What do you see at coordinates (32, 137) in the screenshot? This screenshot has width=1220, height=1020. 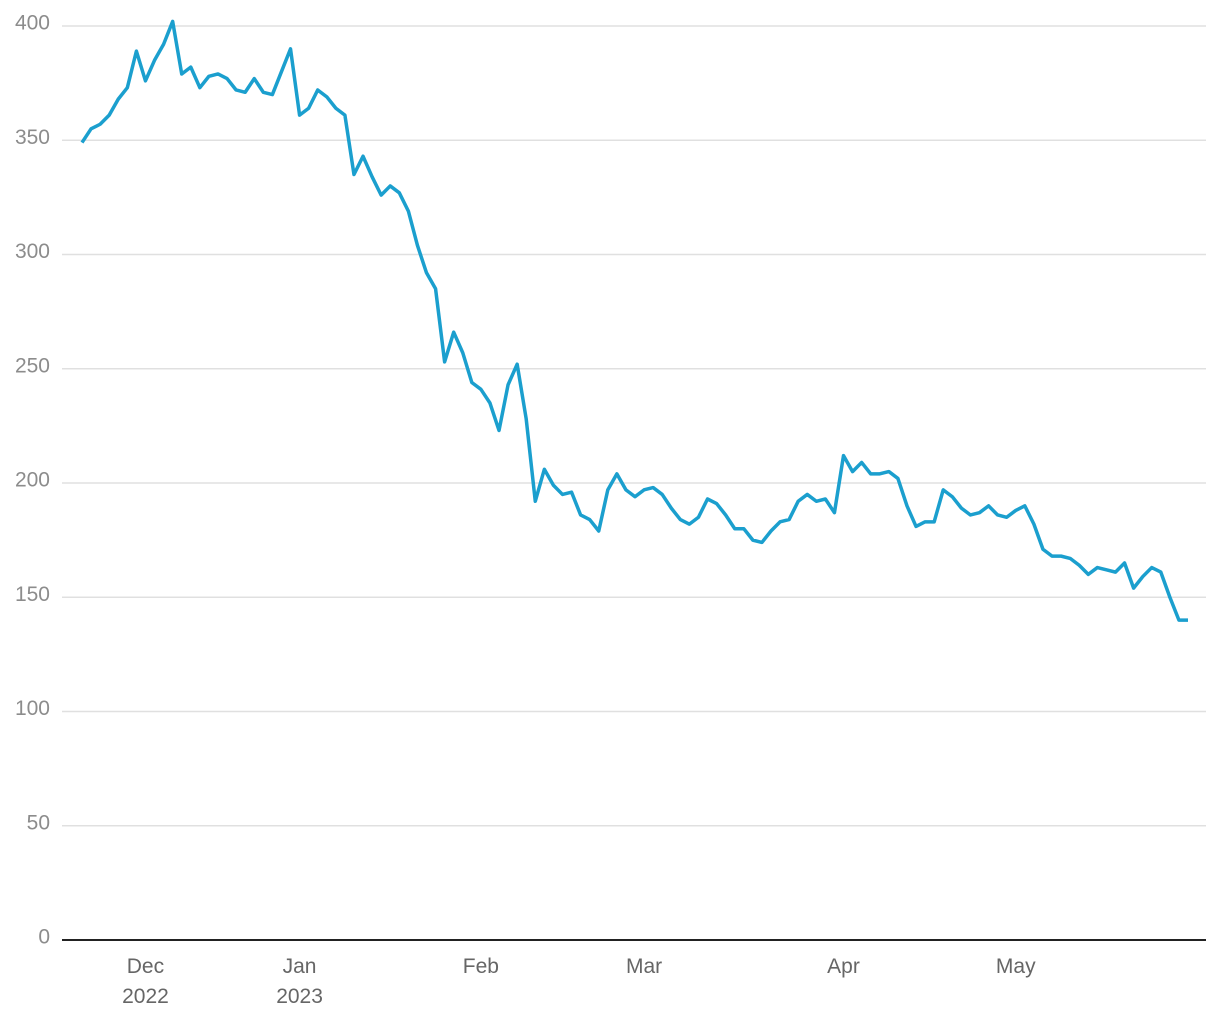 I see `y-tick-label: 350` at bounding box center [32, 137].